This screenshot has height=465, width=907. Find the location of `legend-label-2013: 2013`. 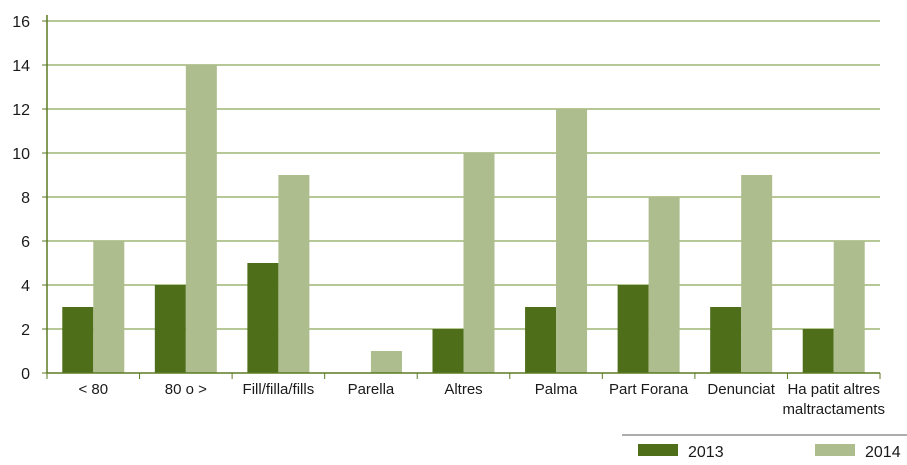

legend-label-2013: 2013 is located at coordinates (706, 452).